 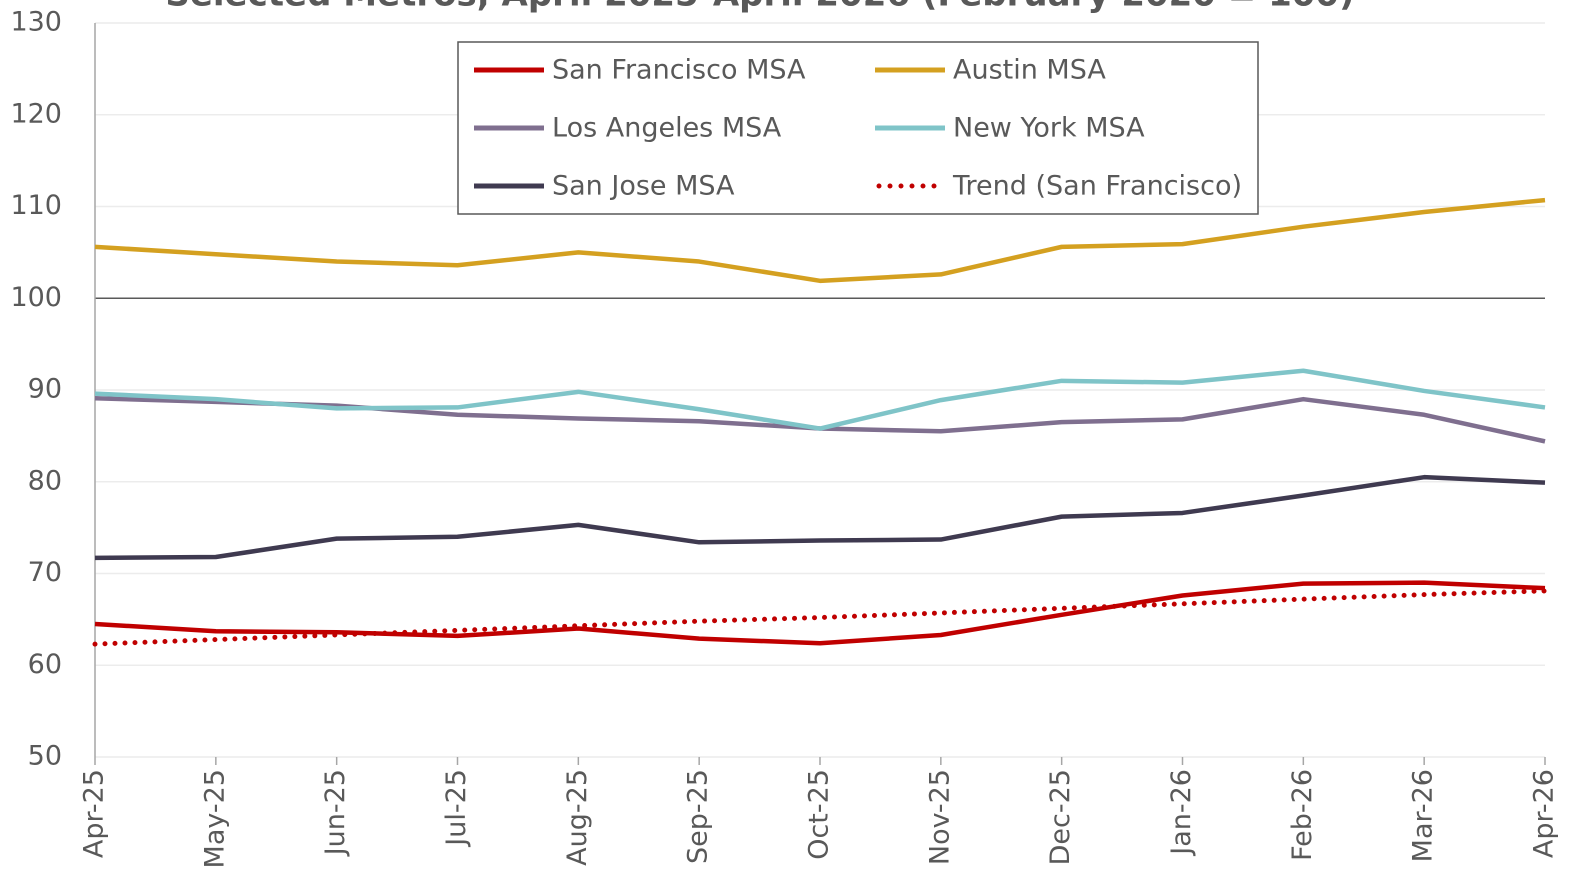 What do you see at coordinates (1181, 813) in the screenshot?
I see `x-tick-label: Jan-26` at bounding box center [1181, 813].